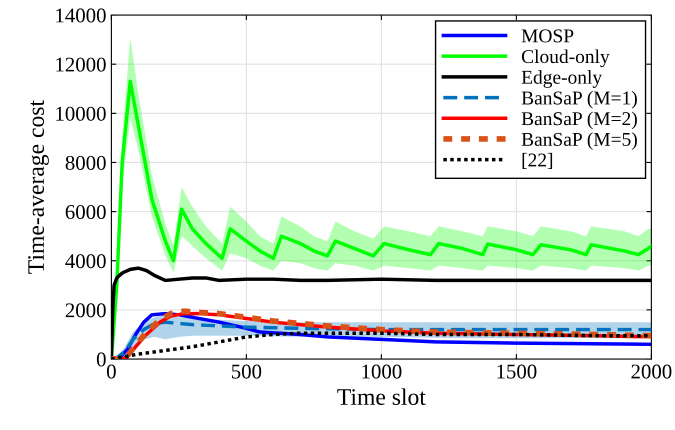 The height and width of the screenshot is (430, 675). What do you see at coordinates (562, 79) in the screenshot?
I see `legend-label: Edge-only` at bounding box center [562, 79].